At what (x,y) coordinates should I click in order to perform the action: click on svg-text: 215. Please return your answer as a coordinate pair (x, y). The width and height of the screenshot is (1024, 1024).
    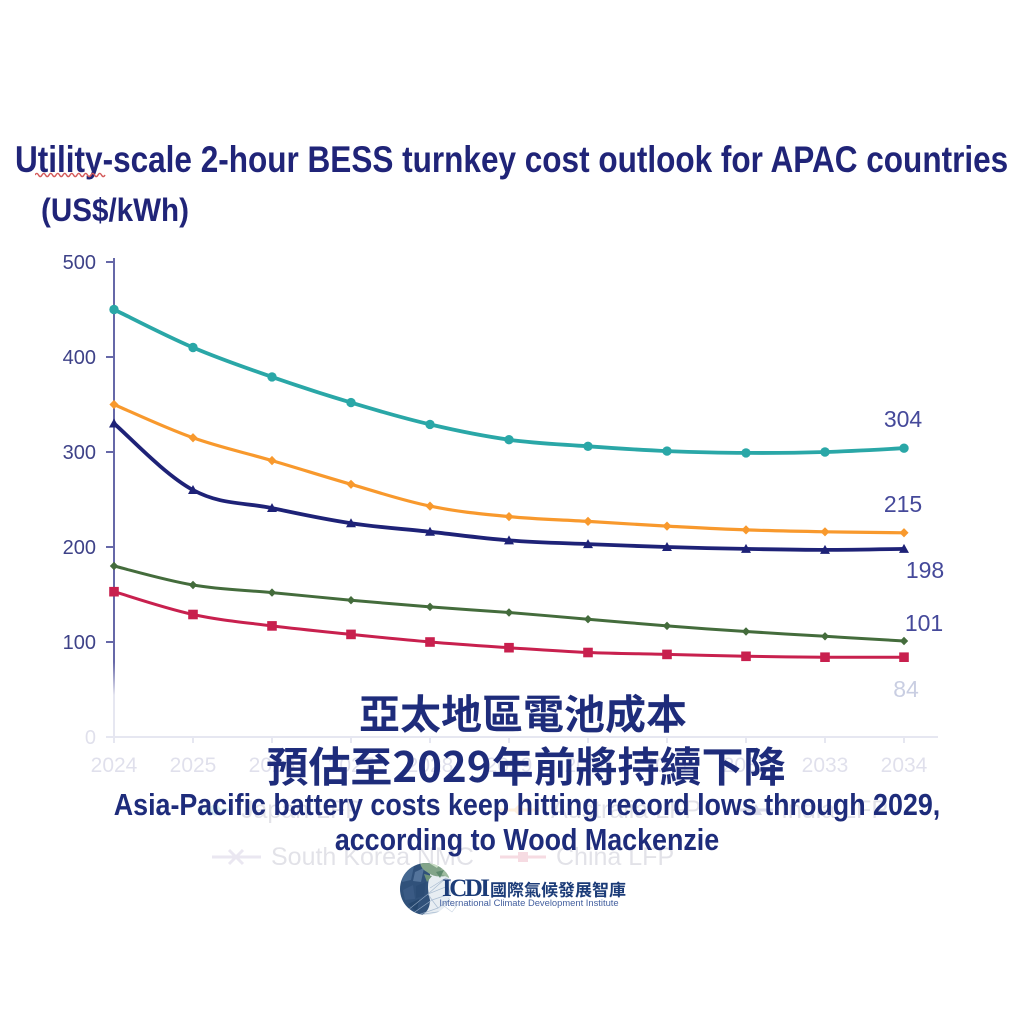
    Looking at the image, I should click on (903, 504).